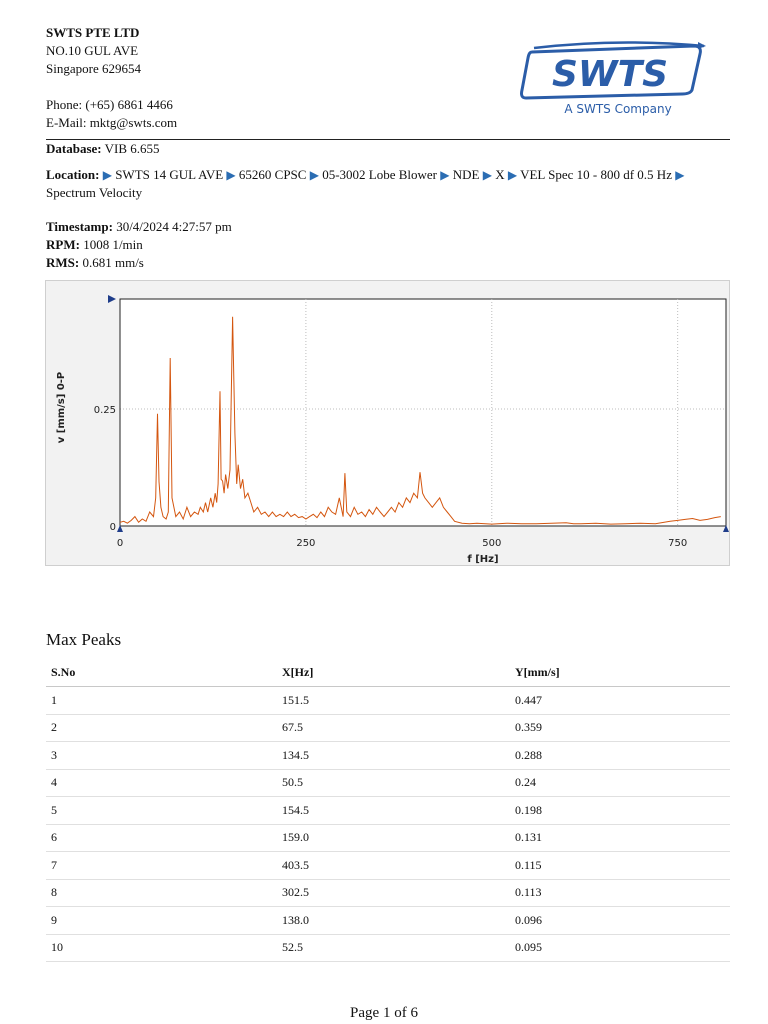  I want to click on cell-x: 67.5, so click(393, 728).